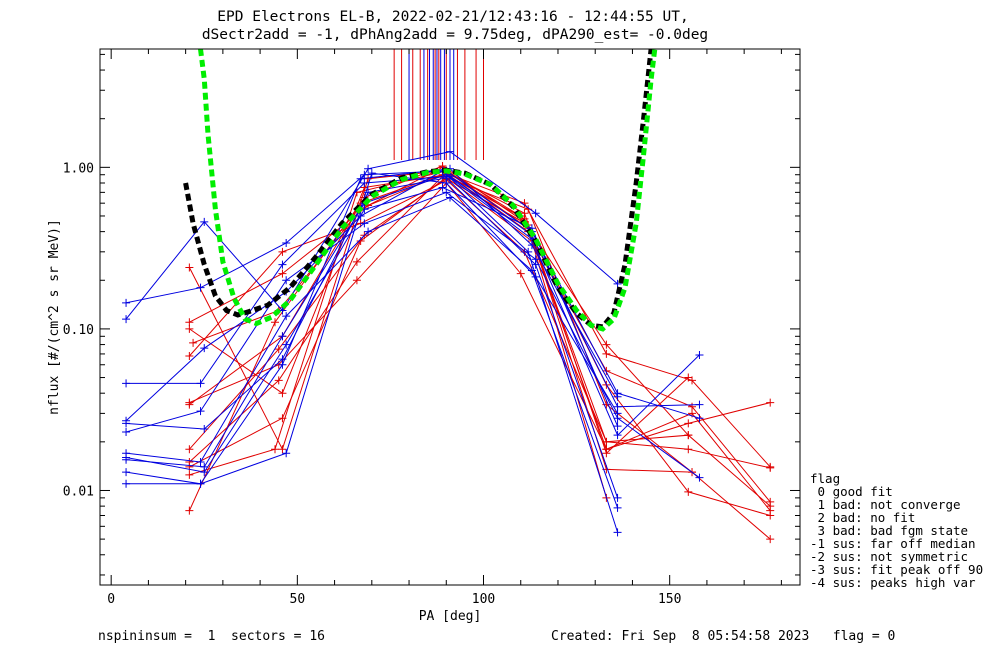 The width and height of the screenshot is (1000, 650). I want to click on legend-item: 0 good fit, so click(851, 491).